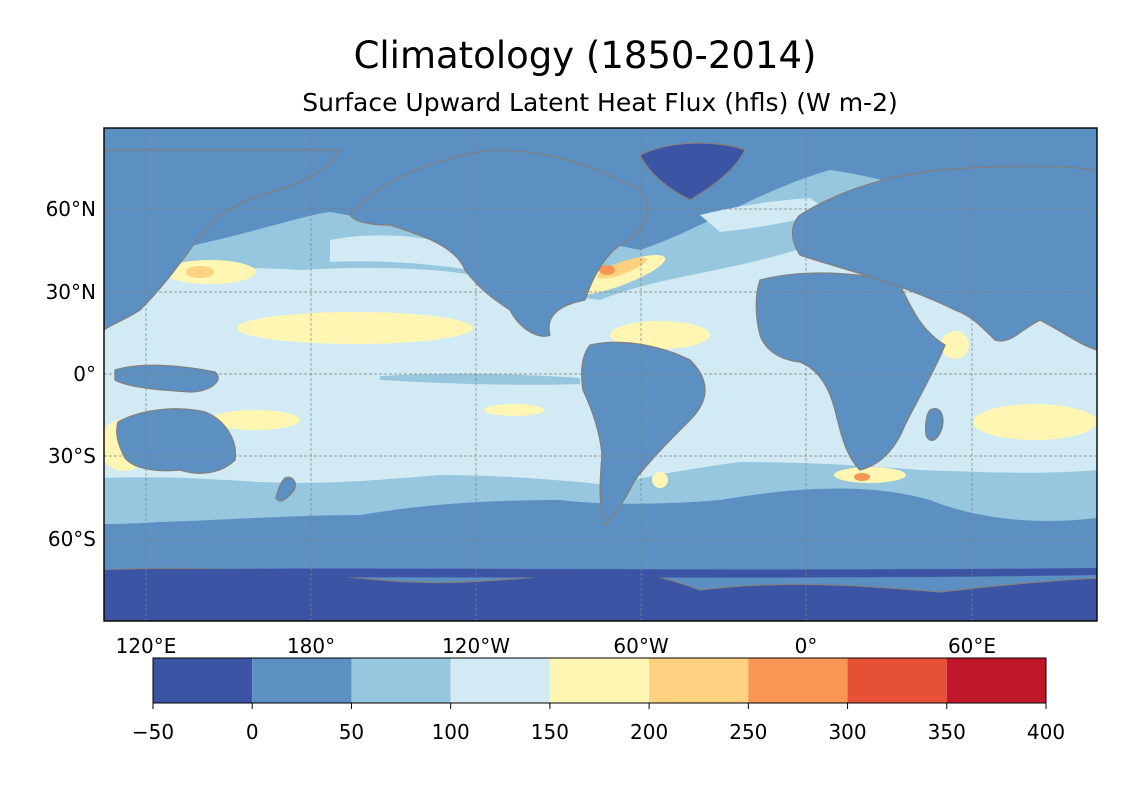  Describe the element at coordinates (176, 441) in the screenshot. I see `land-australia` at that location.